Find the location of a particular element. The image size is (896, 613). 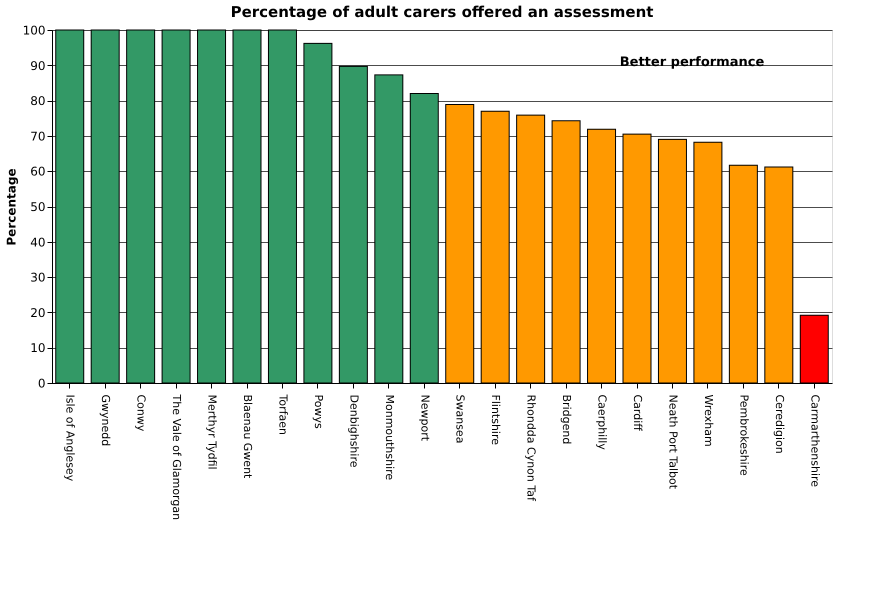

x-tick-label: Flintshire is located at coordinates (495, 420).